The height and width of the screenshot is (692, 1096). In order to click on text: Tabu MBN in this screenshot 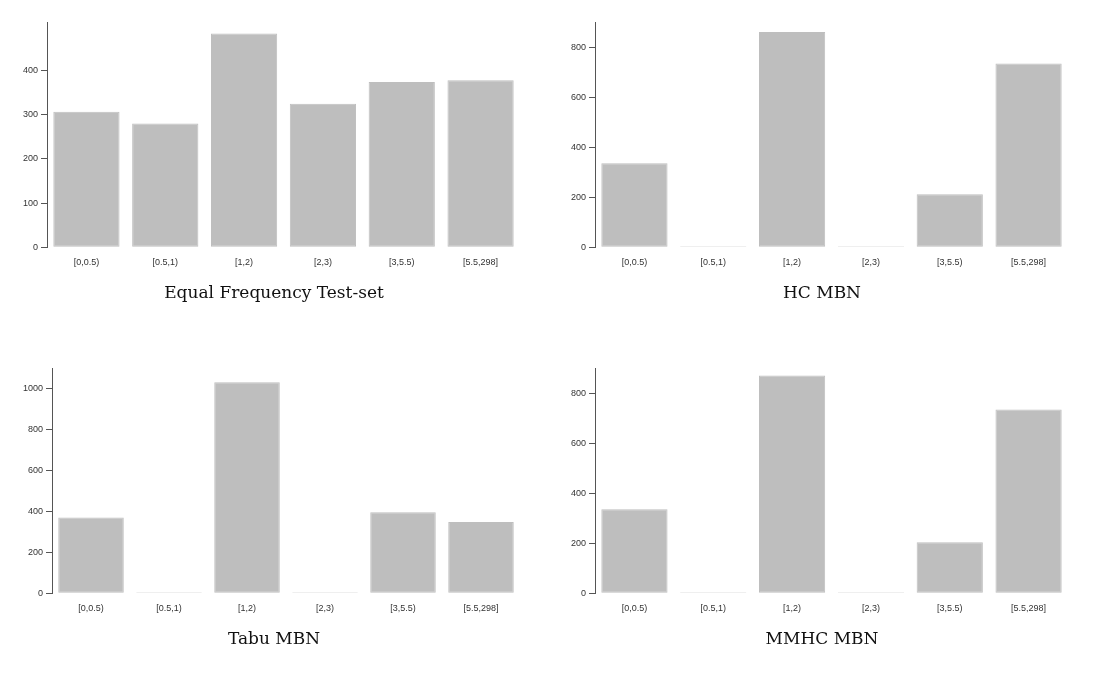, I will do `click(274, 638)`.